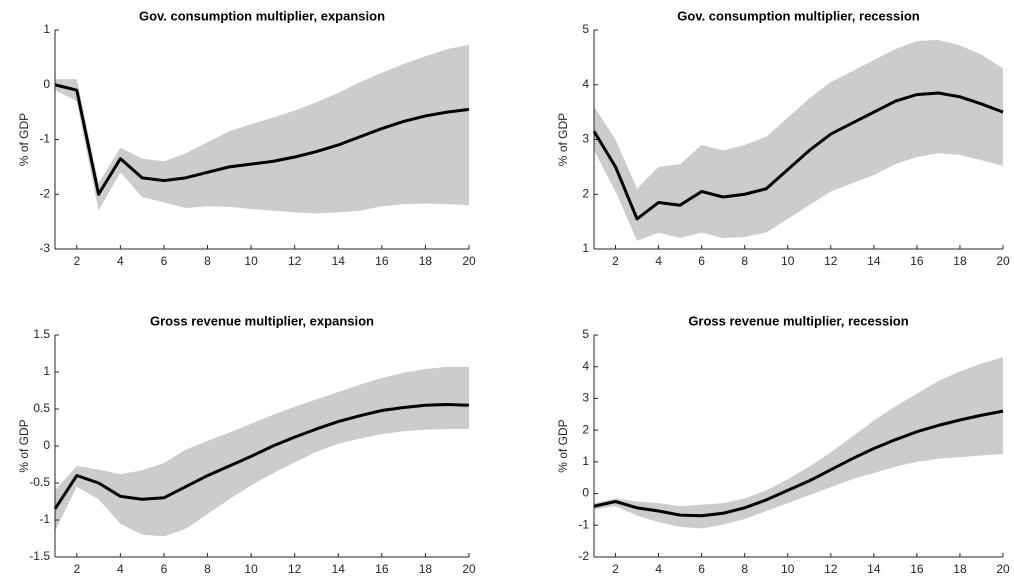 The image size is (1014, 580). What do you see at coordinates (798, 320) in the screenshot?
I see `chart-title: Gross revenue multiplier, recession` at bounding box center [798, 320].